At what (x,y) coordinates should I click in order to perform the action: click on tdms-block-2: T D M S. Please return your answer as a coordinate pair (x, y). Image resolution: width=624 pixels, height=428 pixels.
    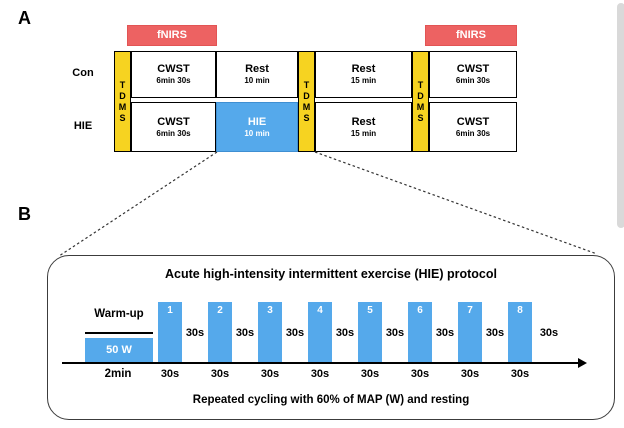
    Looking at the image, I should click on (306, 101).